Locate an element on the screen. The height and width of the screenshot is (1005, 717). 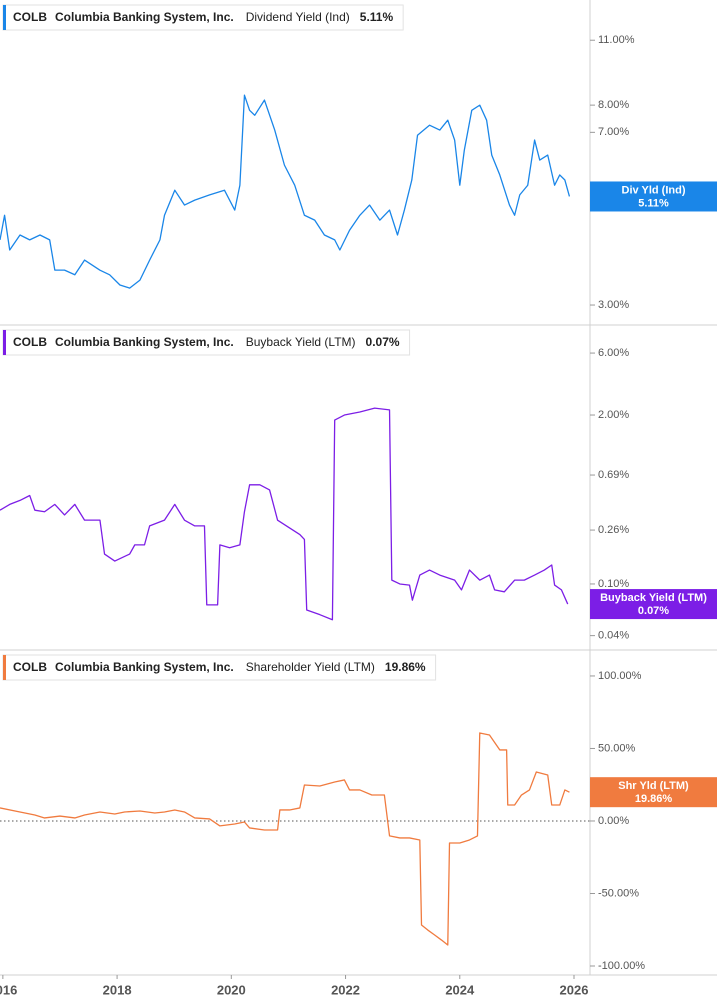
value-tag-value: 19.86% is located at coordinates (654, 799).